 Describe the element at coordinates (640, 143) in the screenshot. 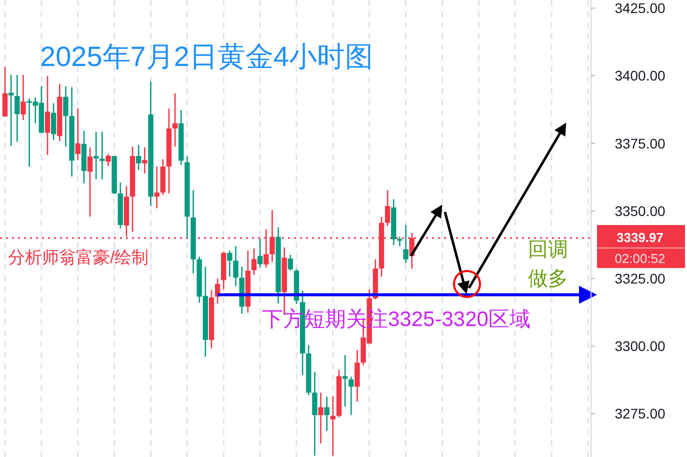

I see `y-tick-label: 3375.00` at that location.